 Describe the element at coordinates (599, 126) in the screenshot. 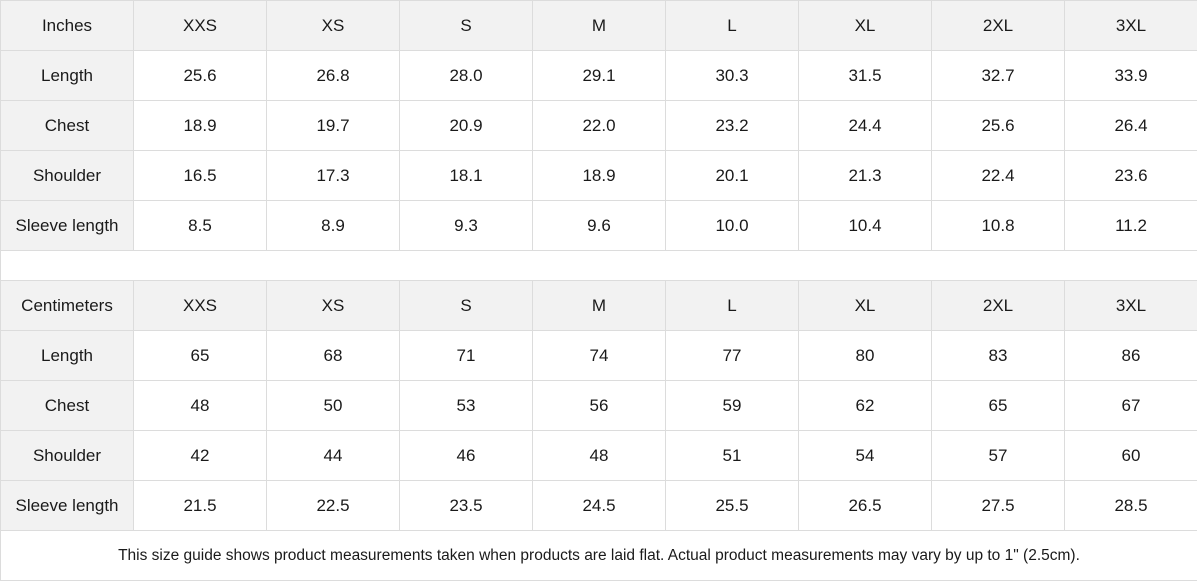

I see `measurement-value: 22.0` at that location.